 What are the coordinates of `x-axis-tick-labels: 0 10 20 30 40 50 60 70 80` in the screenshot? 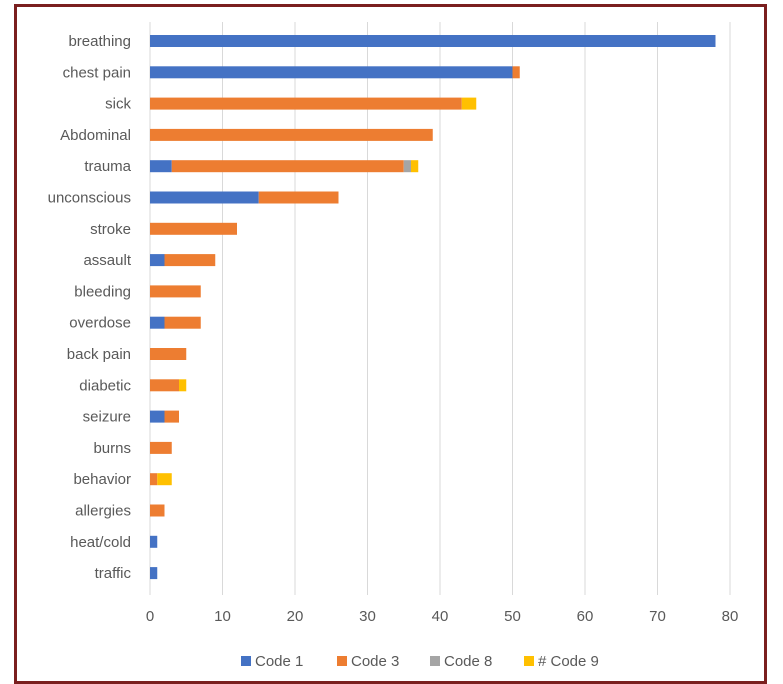 It's located at (442, 616).